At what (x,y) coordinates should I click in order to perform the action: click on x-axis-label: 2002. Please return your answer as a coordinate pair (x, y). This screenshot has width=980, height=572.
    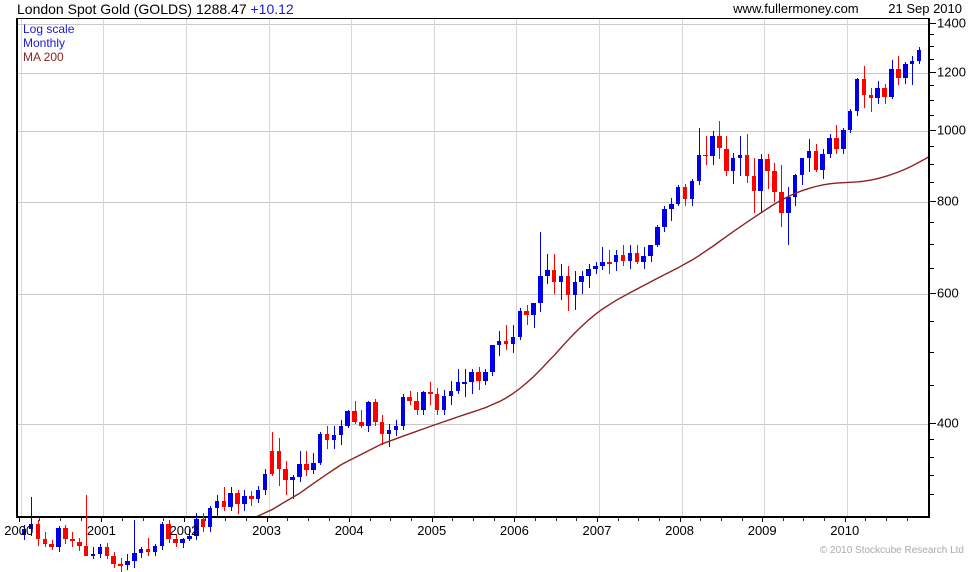
    Looking at the image, I should click on (184, 530).